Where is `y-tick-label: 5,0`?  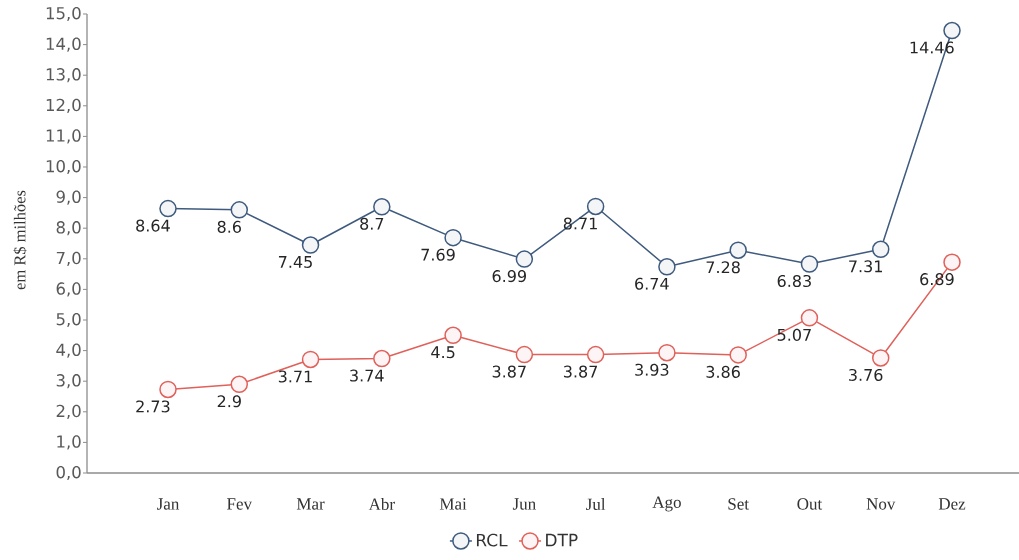
y-tick-label: 5,0 is located at coordinates (68, 320).